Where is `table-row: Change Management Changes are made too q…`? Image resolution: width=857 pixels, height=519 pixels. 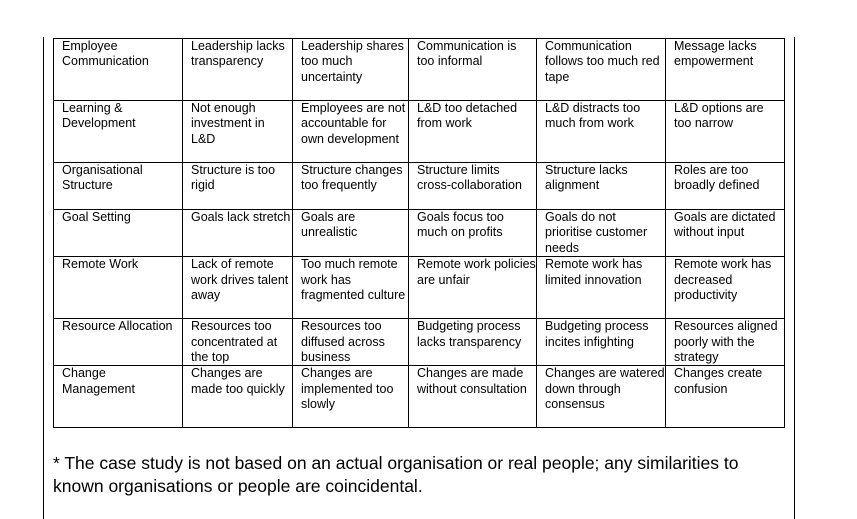 table-row: Change Management Changes are made too q… is located at coordinates (419, 397).